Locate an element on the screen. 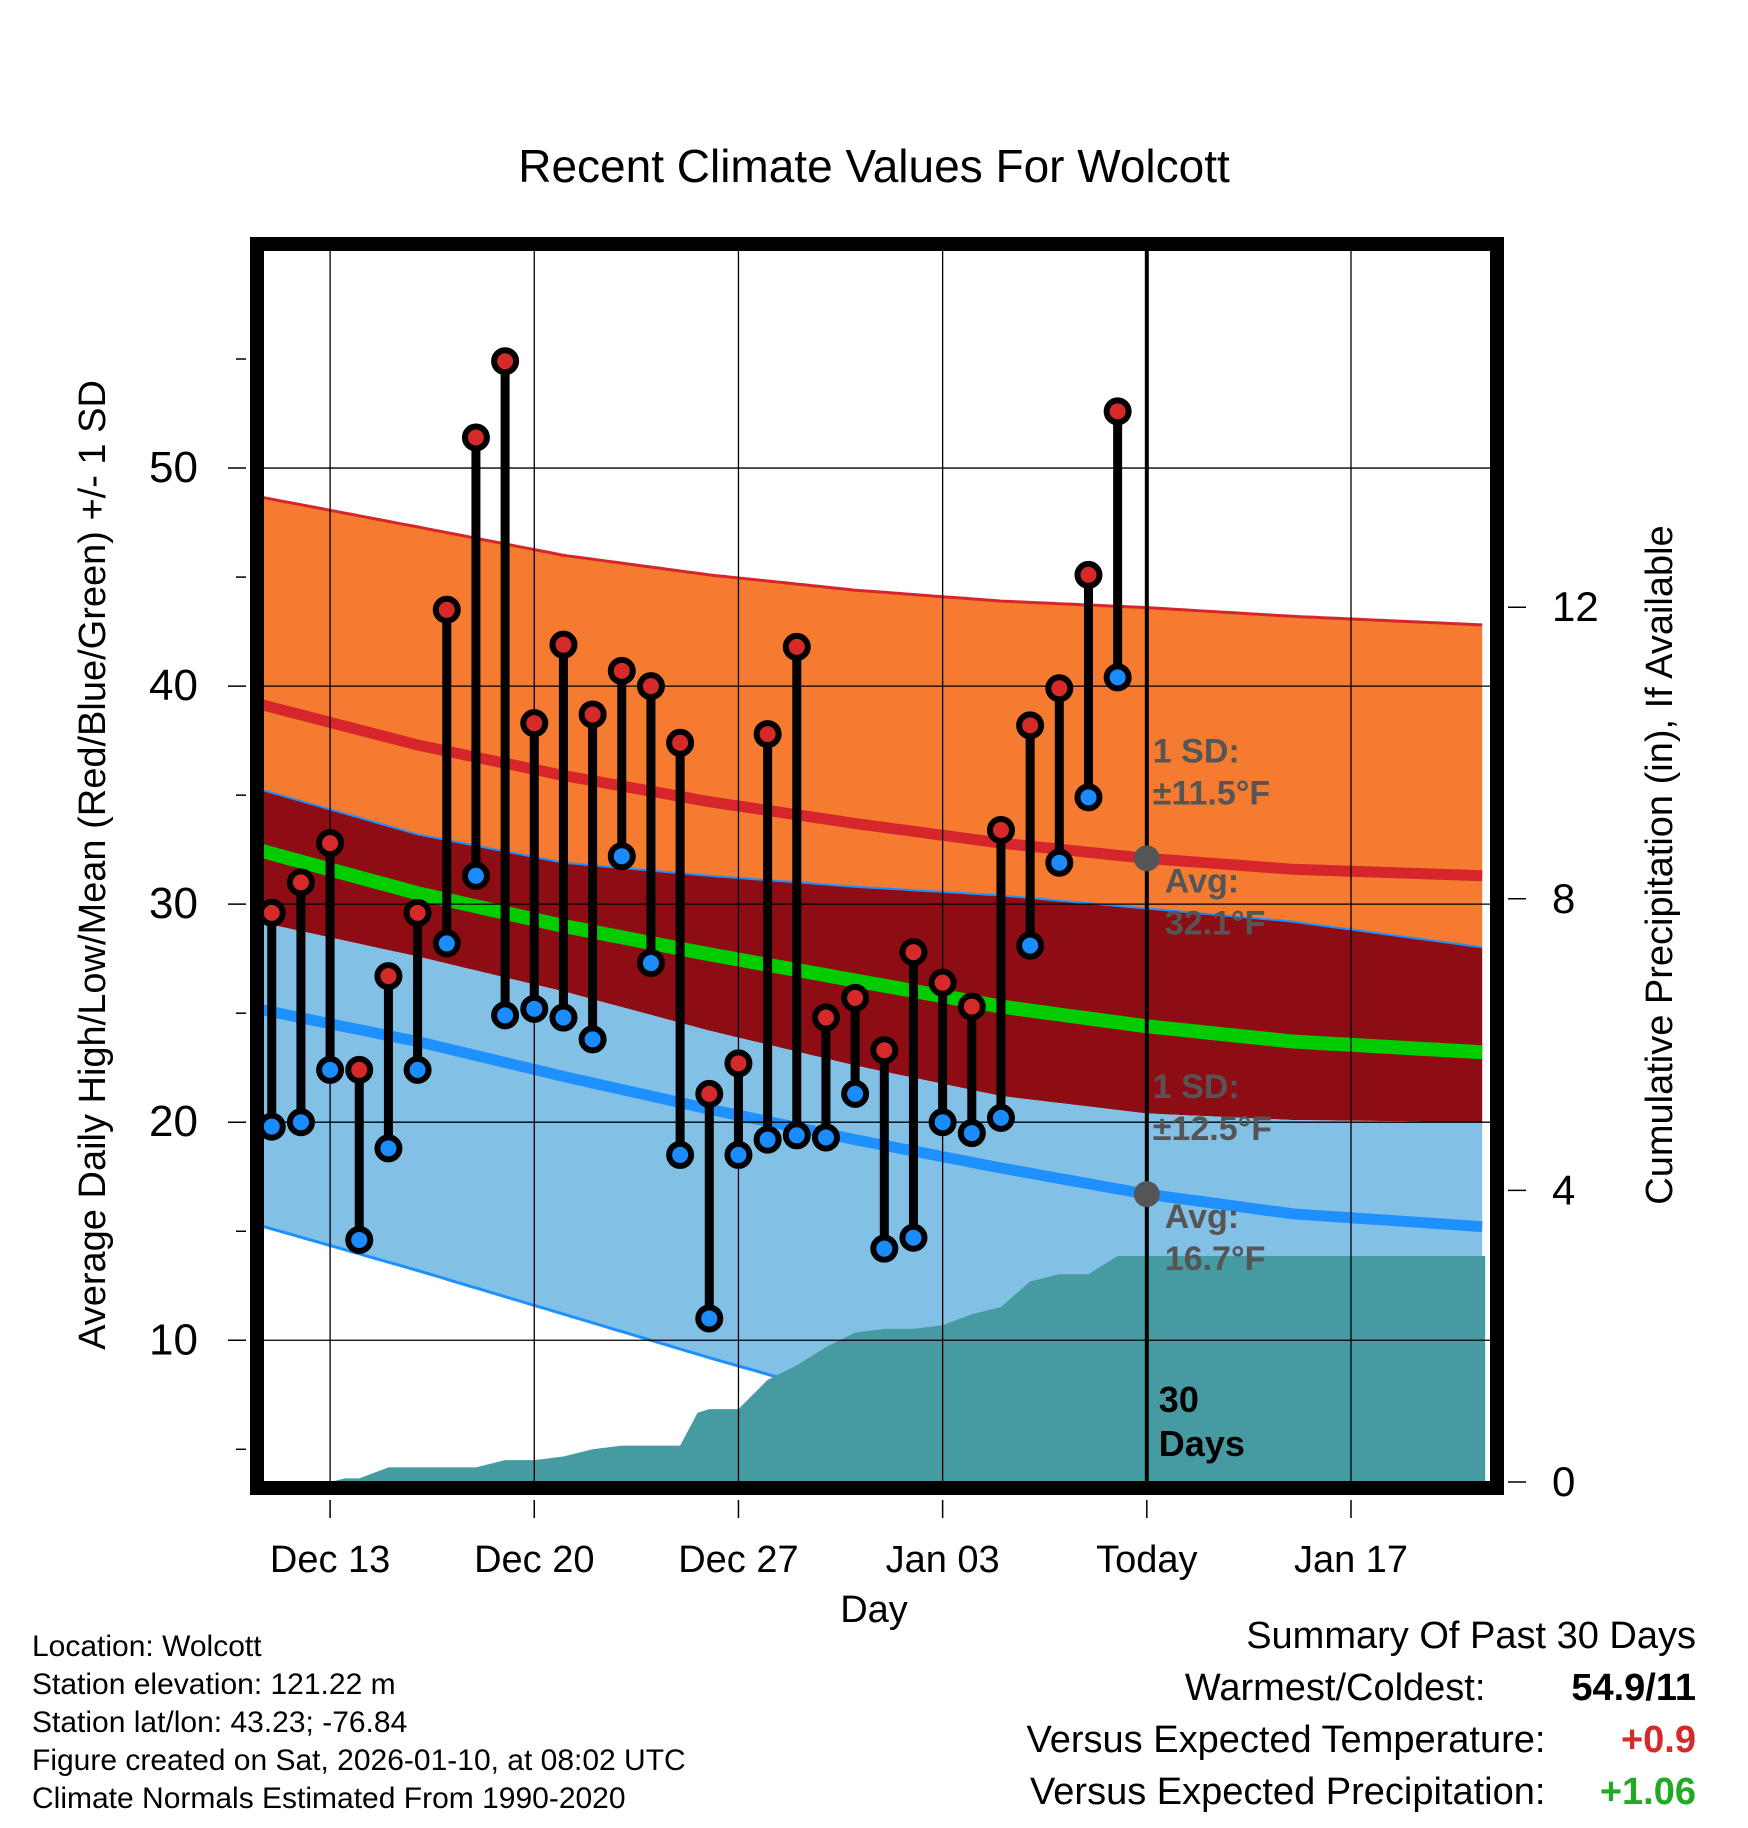  days-label: 30 is located at coordinates (1179, 1399).